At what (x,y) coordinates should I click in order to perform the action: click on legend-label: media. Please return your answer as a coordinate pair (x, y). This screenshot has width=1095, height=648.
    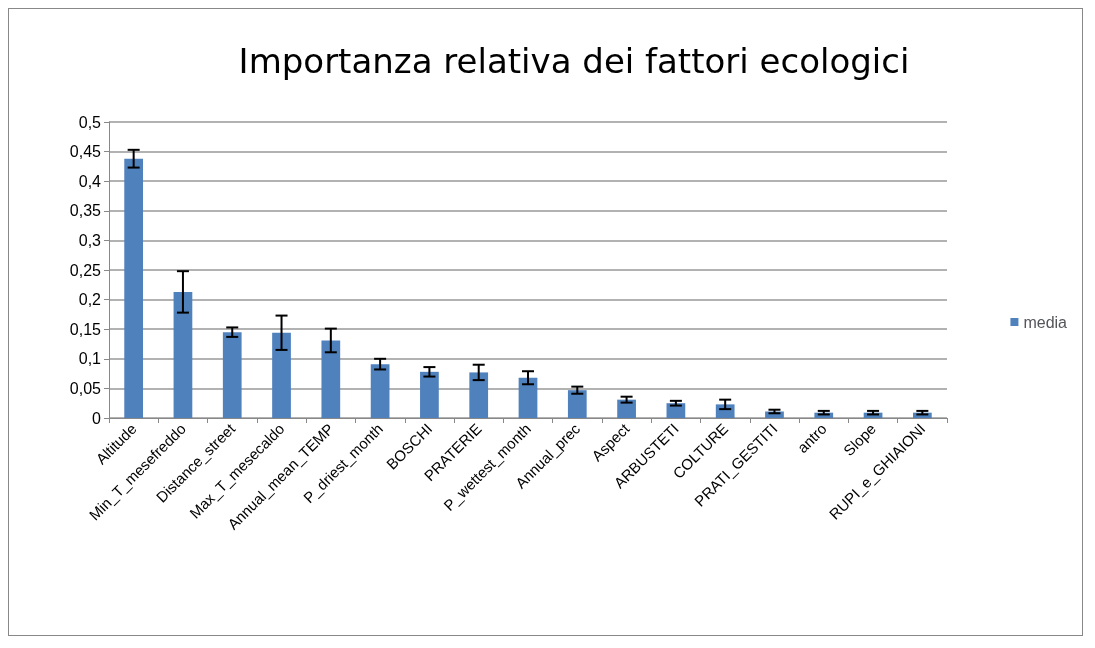
    Looking at the image, I should click on (1045, 322).